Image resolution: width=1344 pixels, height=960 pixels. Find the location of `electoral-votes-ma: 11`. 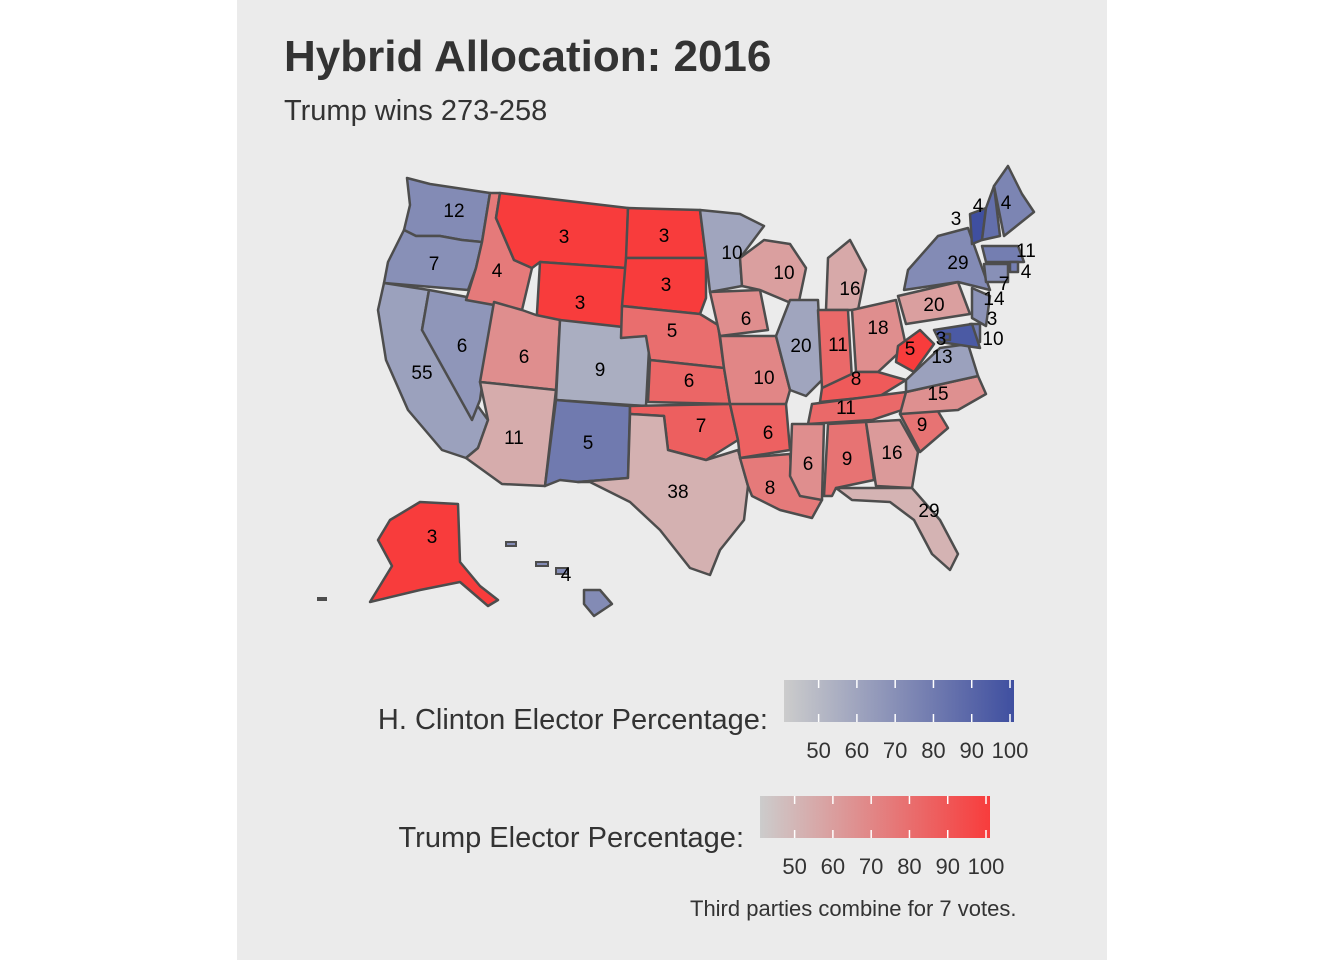

electoral-votes-ma: 11 is located at coordinates (1026, 251).